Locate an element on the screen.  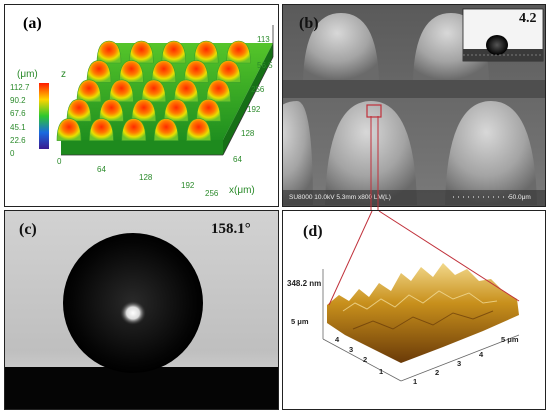
panel-c-substrate is located at coordinates (141, 388).